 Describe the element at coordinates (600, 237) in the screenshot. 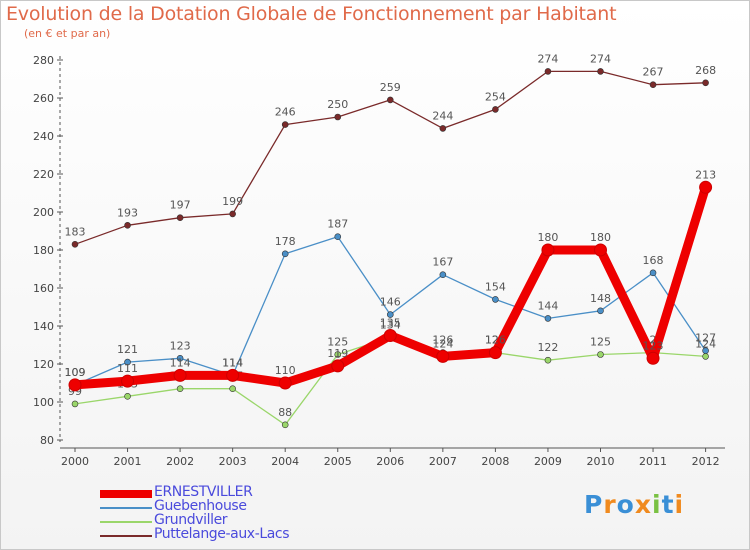

I see `data-label-ernestviller: 180` at that location.